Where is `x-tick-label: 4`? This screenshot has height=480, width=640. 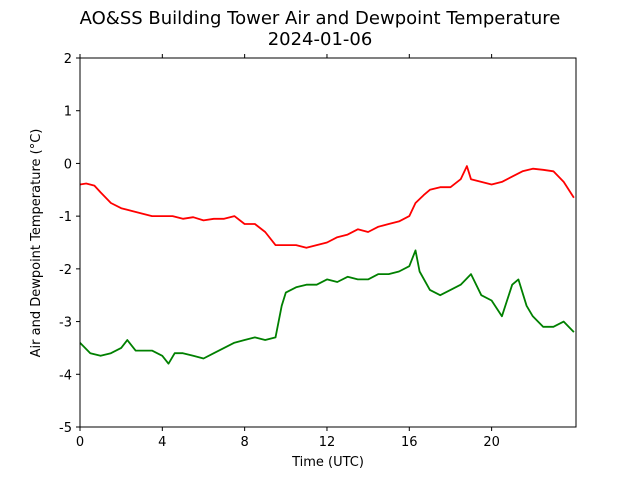
x-tick-label: 4 is located at coordinates (162, 442).